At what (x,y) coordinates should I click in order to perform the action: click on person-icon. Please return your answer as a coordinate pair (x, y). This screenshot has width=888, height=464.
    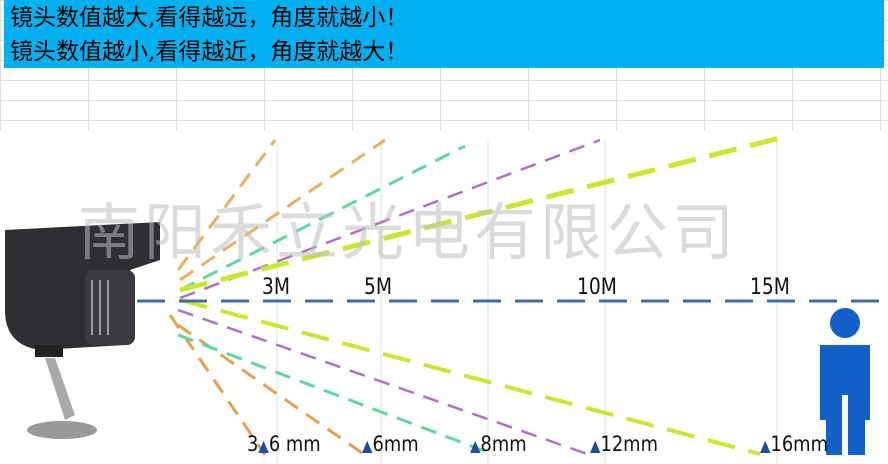
    Looking at the image, I should click on (845, 381).